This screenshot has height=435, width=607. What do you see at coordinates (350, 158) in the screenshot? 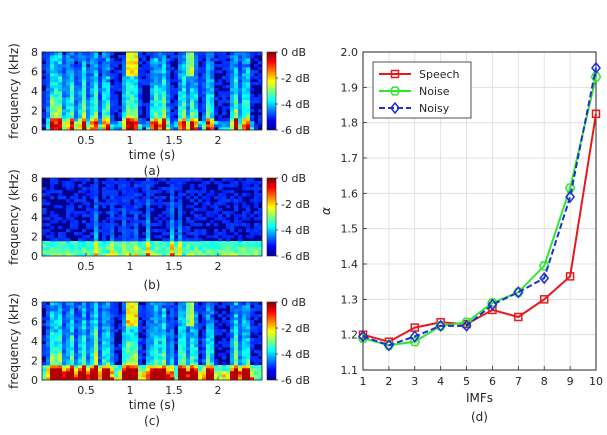
I see `y-tick-label: 1.7` at bounding box center [350, 158].